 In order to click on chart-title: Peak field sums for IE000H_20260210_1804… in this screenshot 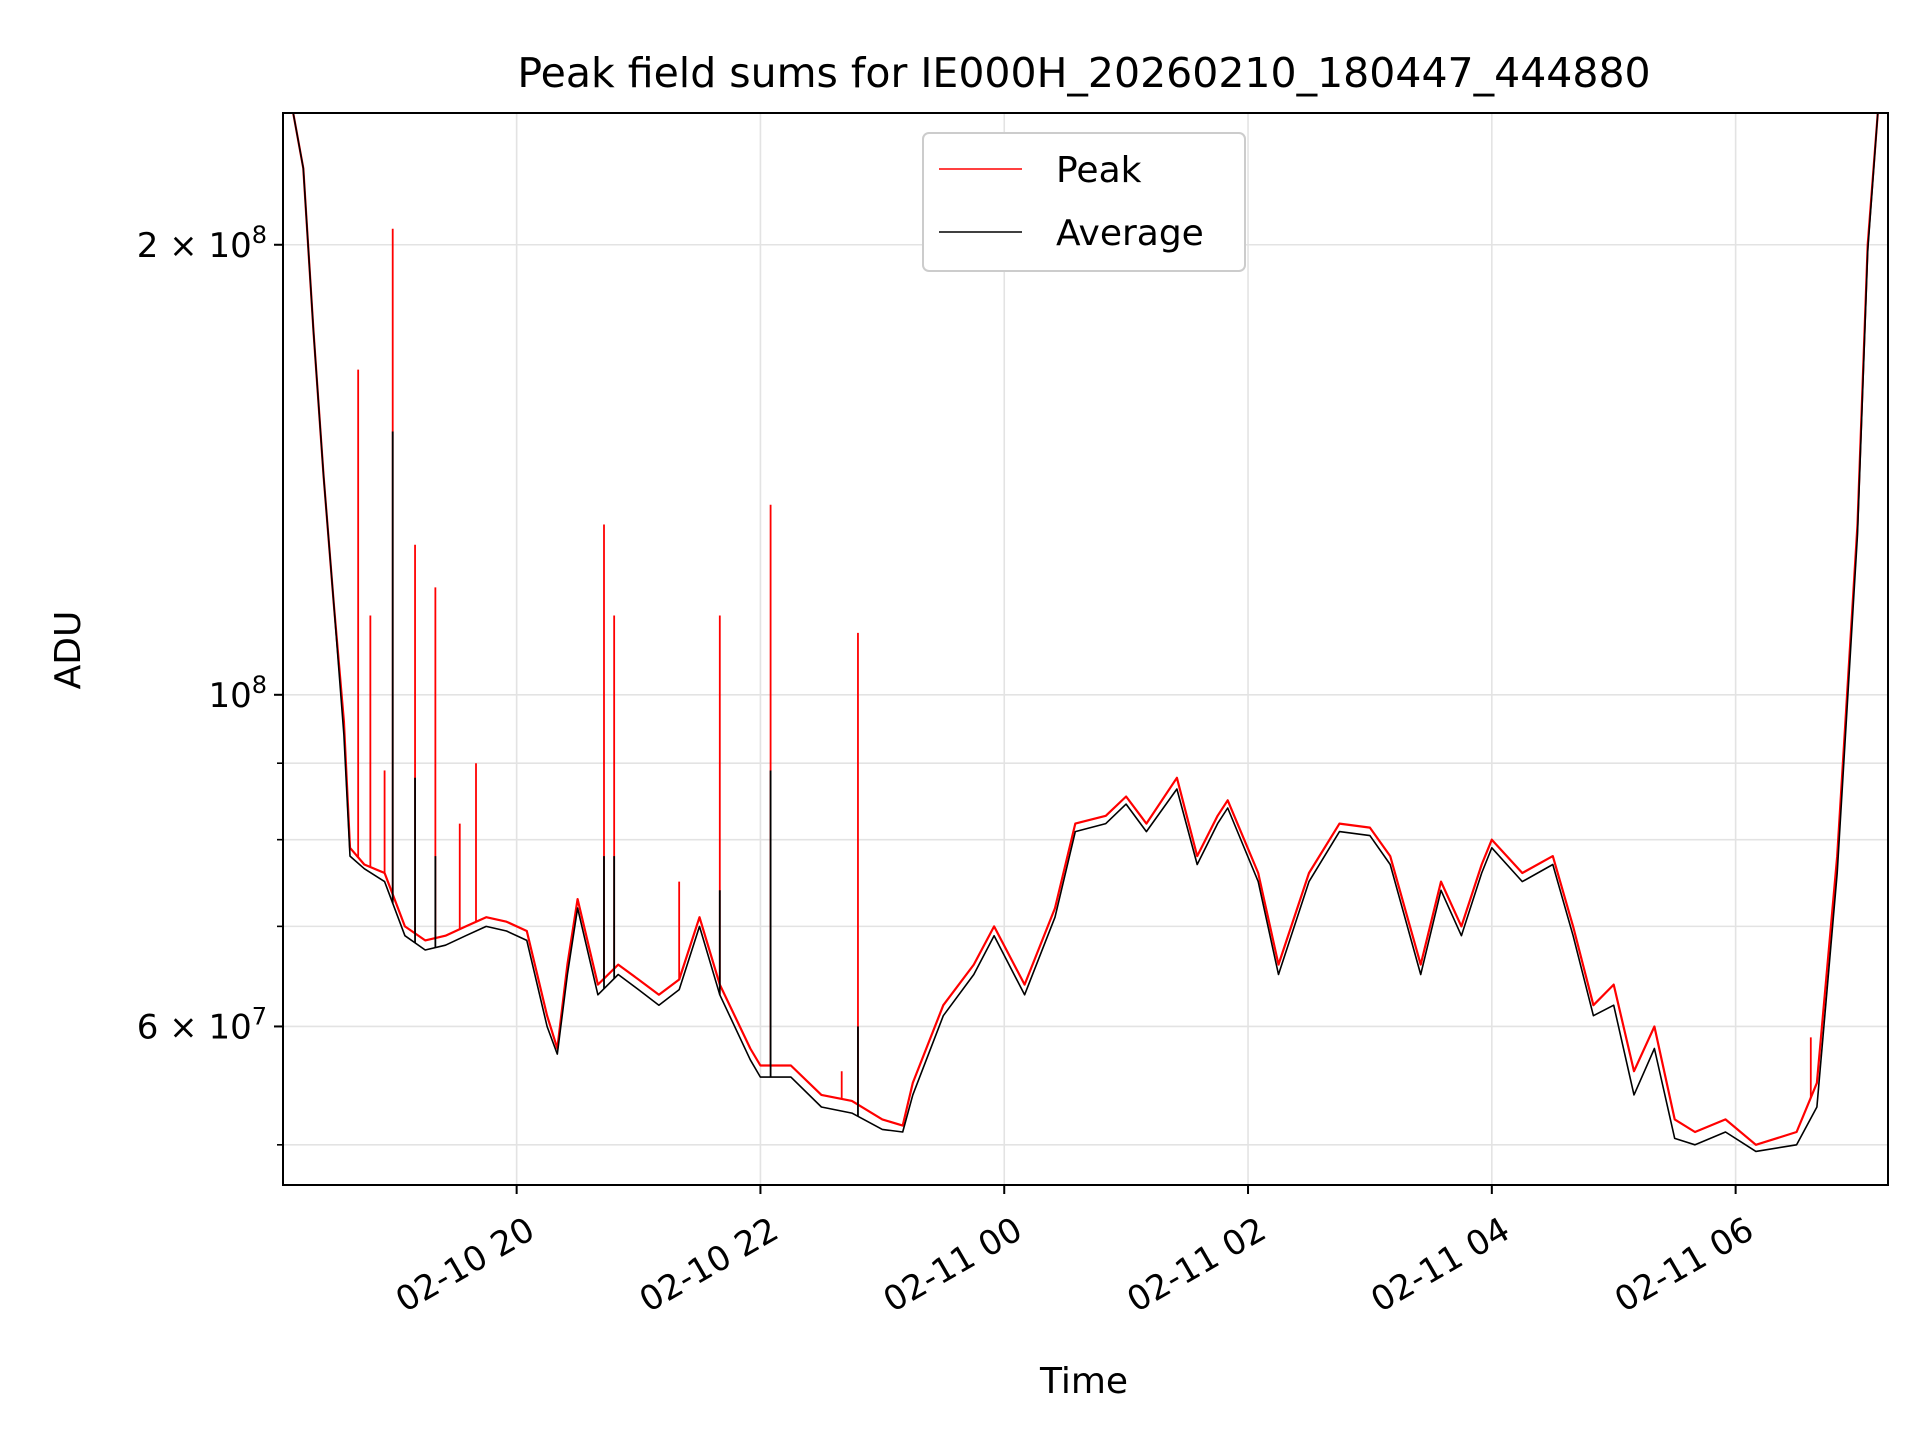, I will do `click(1083, 73)`.